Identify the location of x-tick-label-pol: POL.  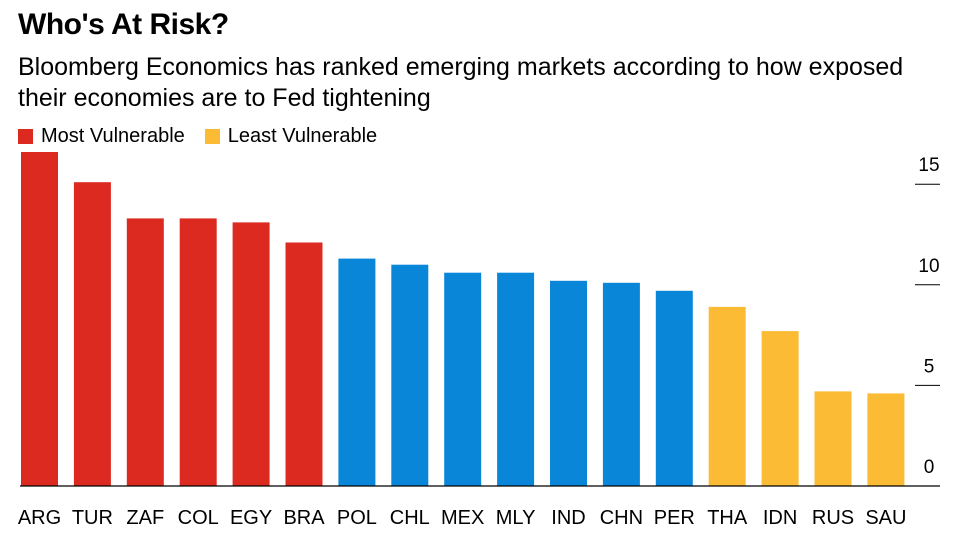
(357, 518).